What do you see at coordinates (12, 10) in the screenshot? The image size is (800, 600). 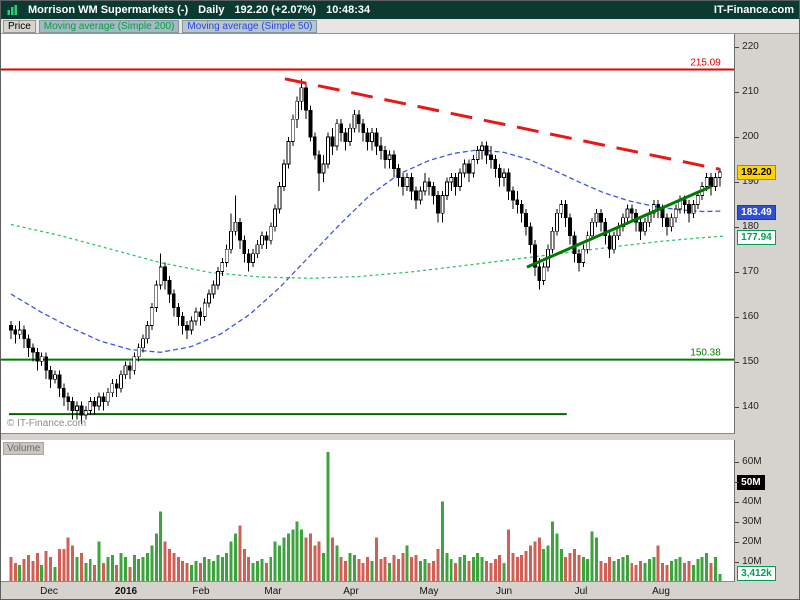 I see `chart-icon` at bounding box center [12, 10].